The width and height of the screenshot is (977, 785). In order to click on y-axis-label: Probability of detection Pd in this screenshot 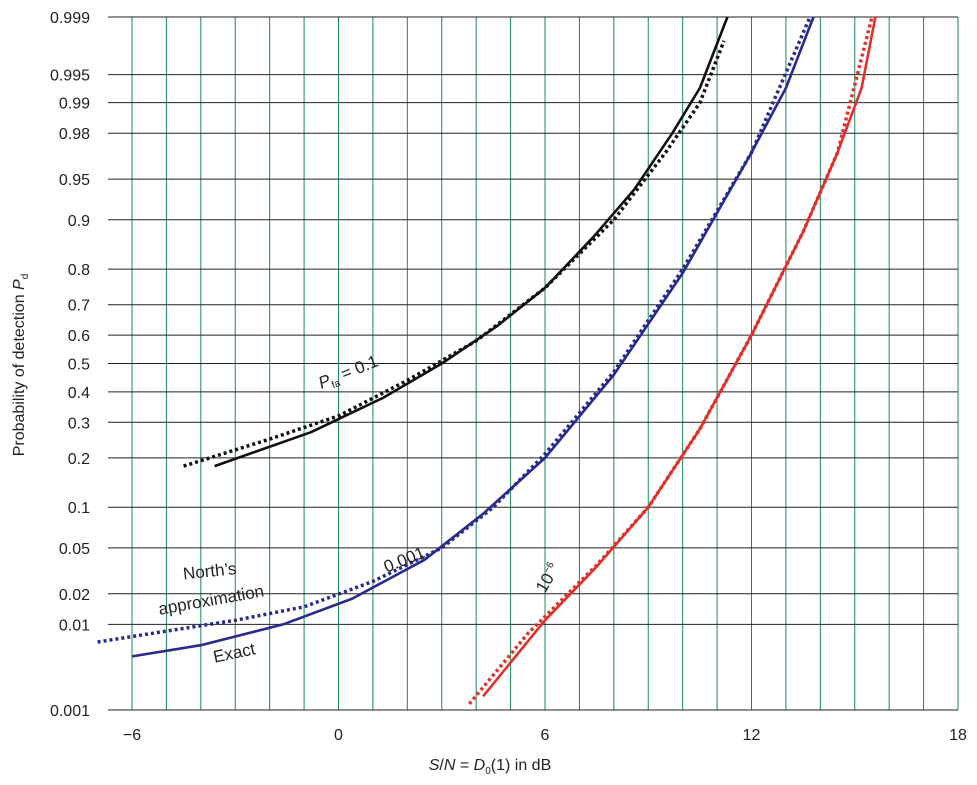, I will do `click(21, 365)`.